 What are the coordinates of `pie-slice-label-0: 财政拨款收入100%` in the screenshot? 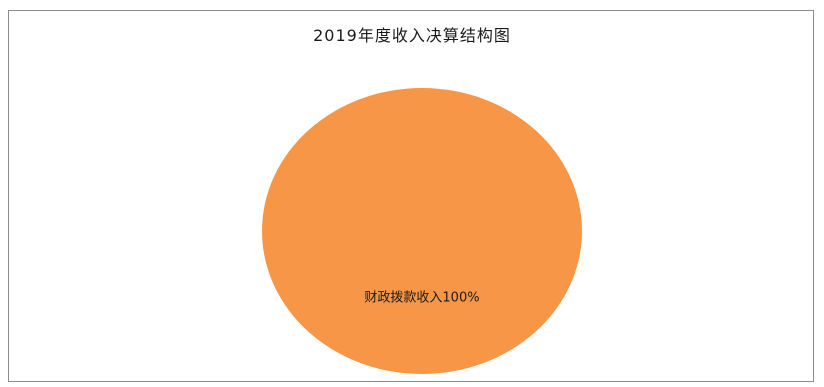 It's located at (421, 298).